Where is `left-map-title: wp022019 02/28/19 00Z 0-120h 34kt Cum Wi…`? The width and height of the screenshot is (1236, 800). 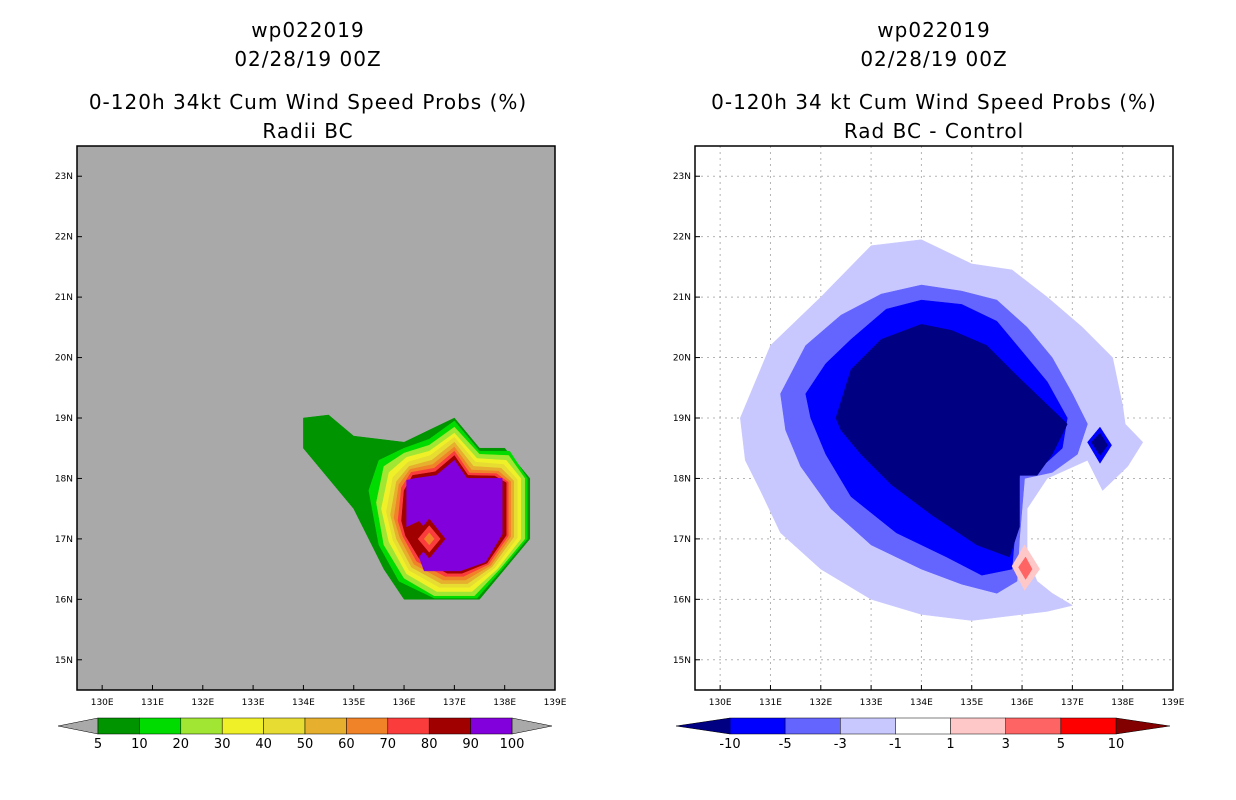 left-map-title: wp022019 02/28/19 00Z 0-120h 34kt Cum Wi… is located at coordinates (308, 81).